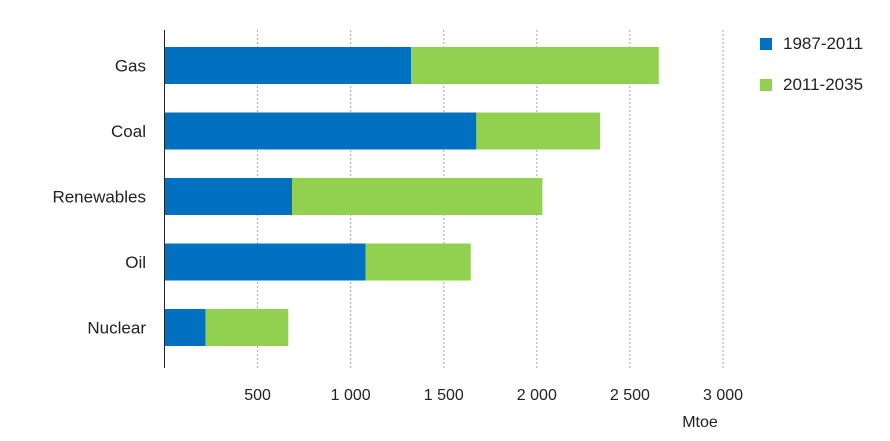 The height and width of the screenshot is (441, 890). Describe the element at coordinates (130, 66) in the screenshot. I see `category-label: Gas` at that location.